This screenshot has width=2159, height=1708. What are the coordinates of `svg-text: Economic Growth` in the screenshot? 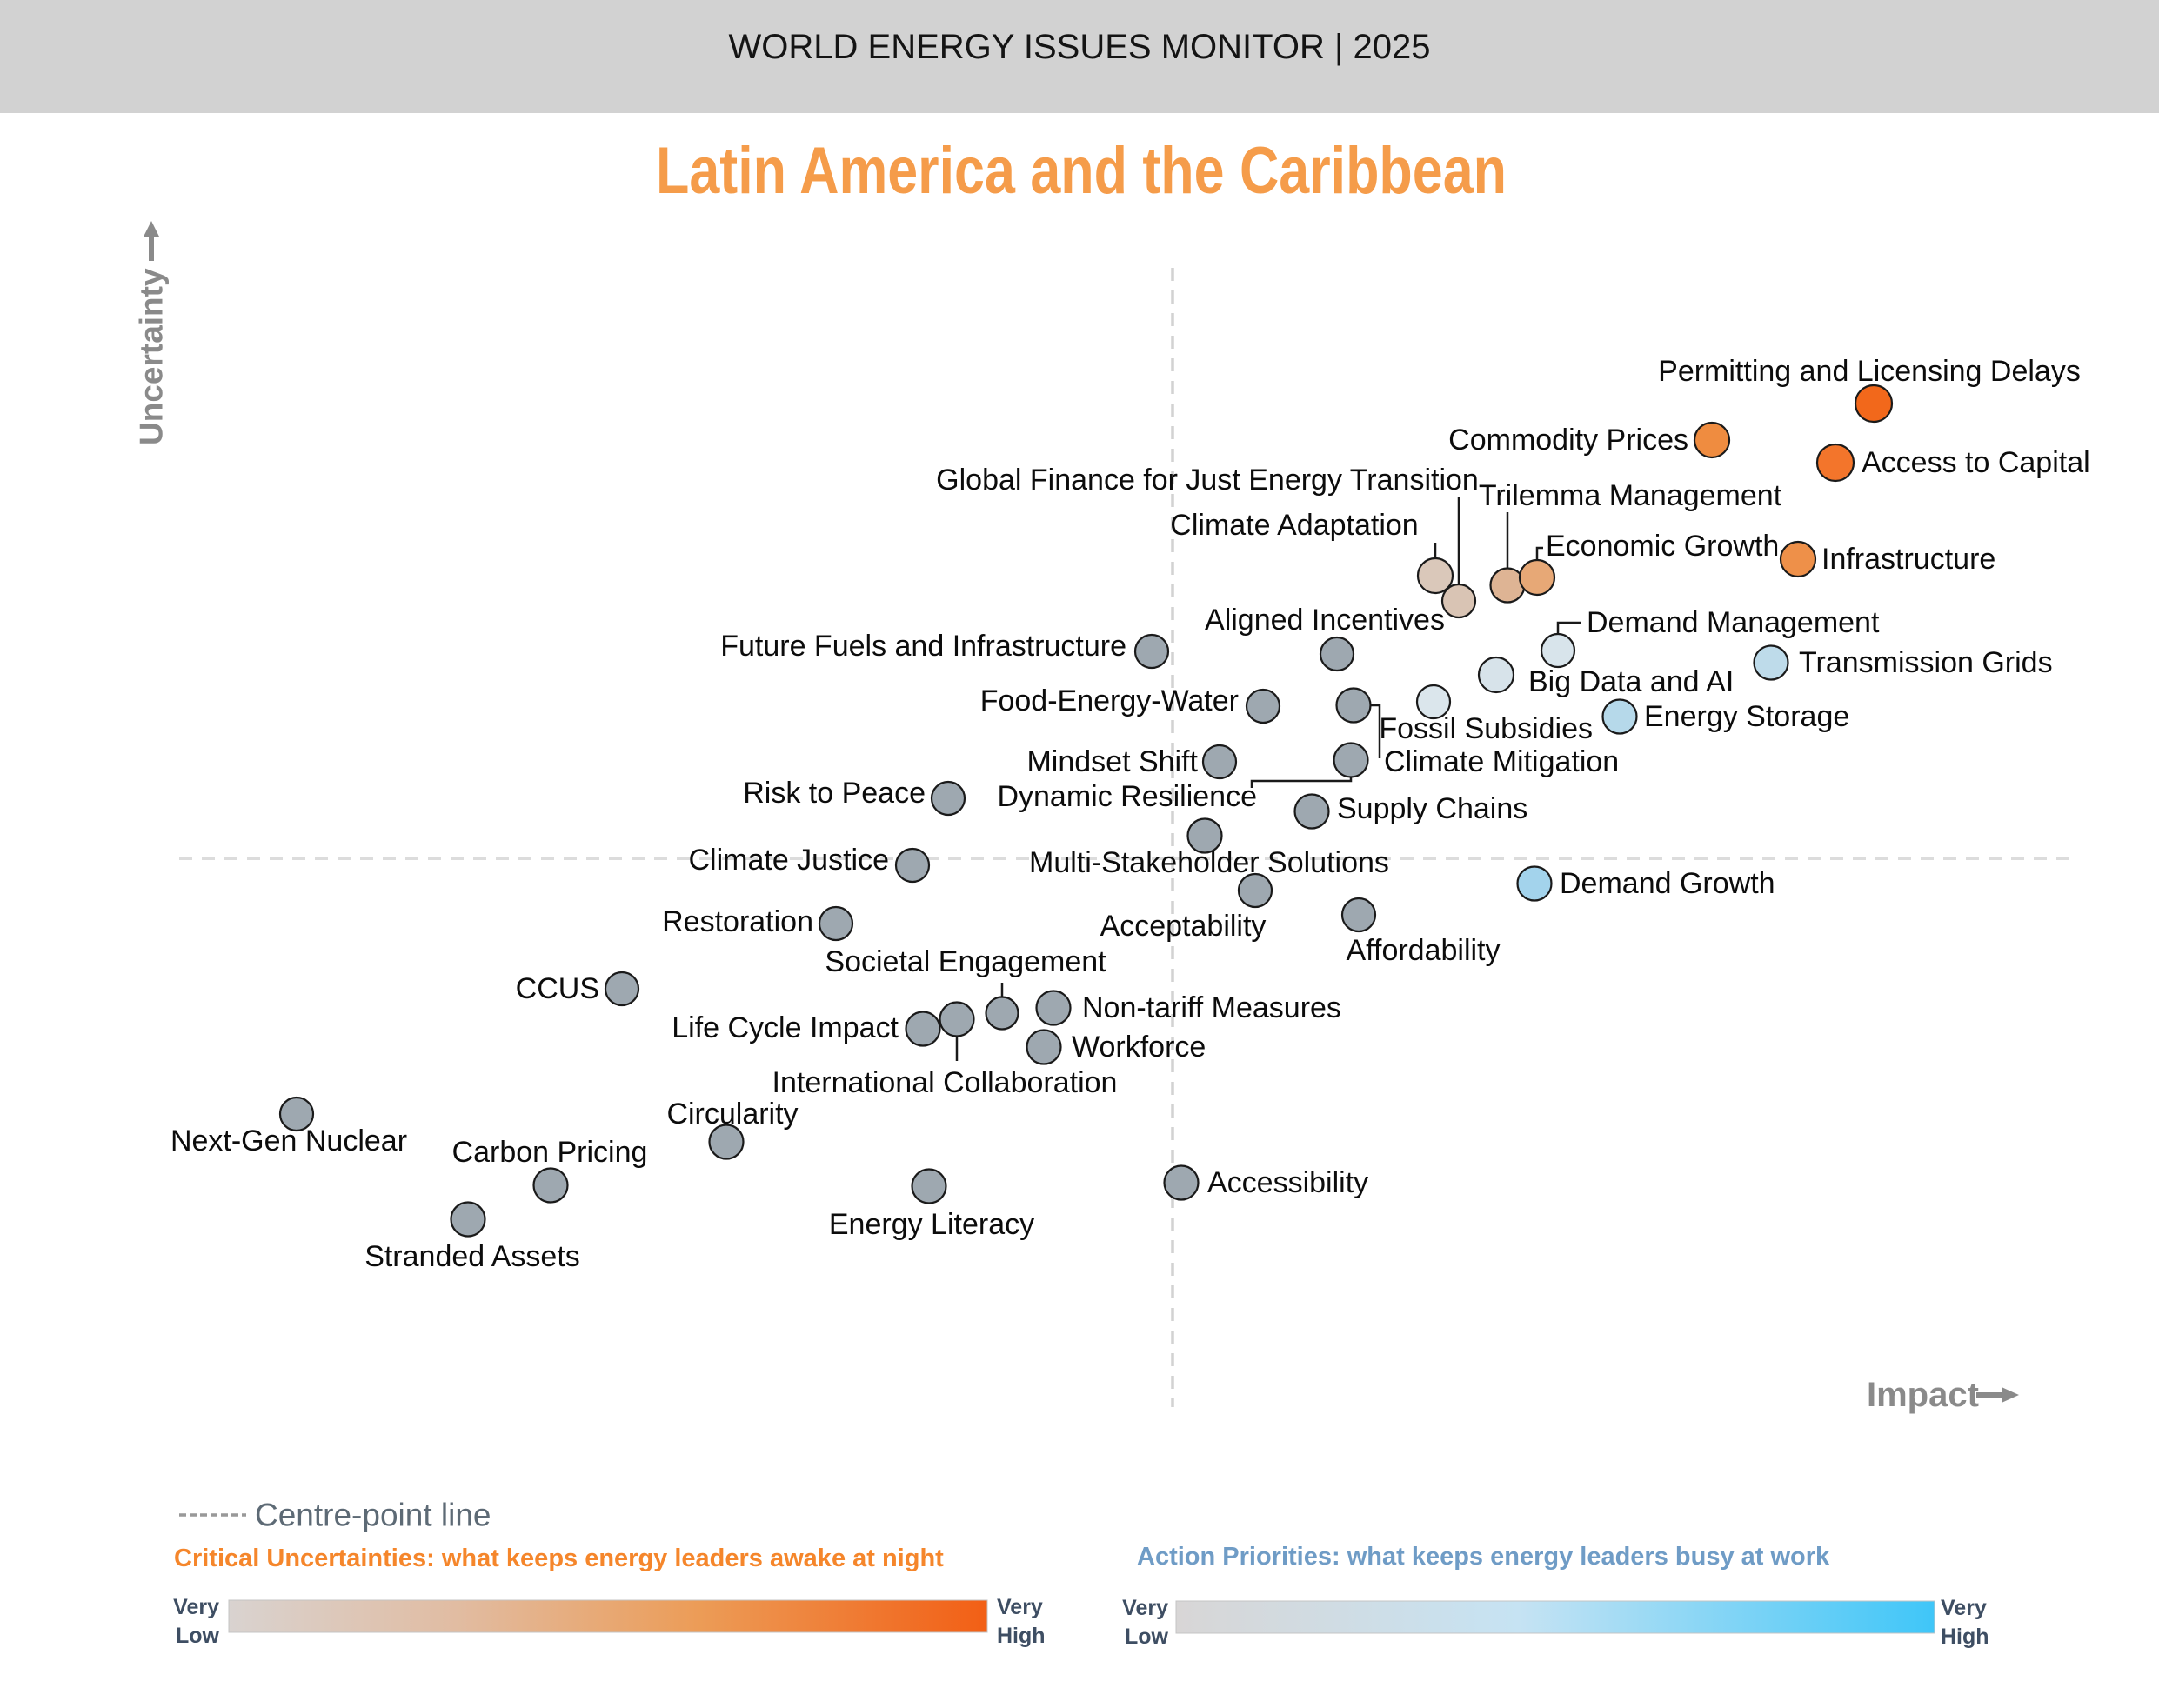 It's located at (1662, 546).